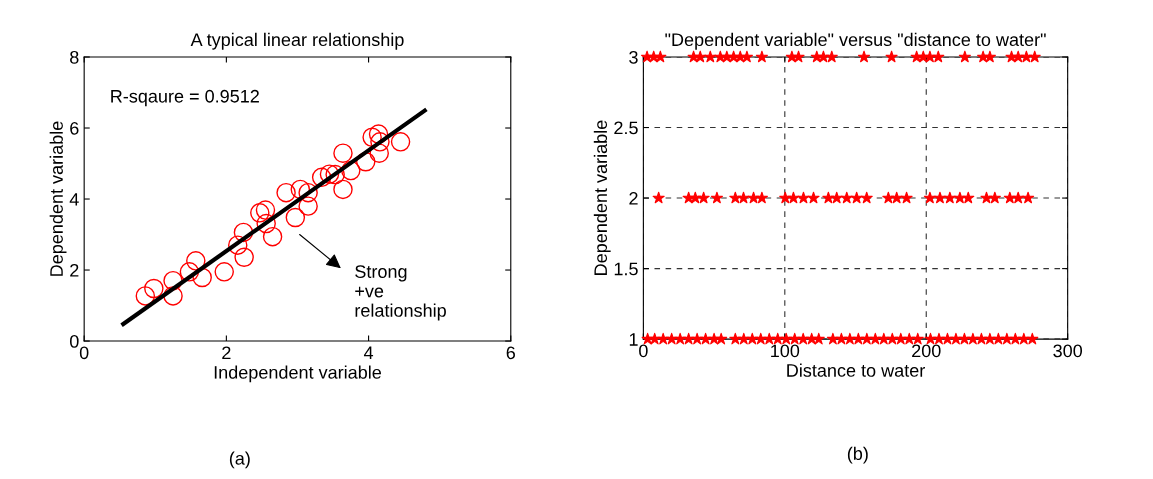  I want to click on annotation: R-sqaure = 0.9512, so click(185, 98).